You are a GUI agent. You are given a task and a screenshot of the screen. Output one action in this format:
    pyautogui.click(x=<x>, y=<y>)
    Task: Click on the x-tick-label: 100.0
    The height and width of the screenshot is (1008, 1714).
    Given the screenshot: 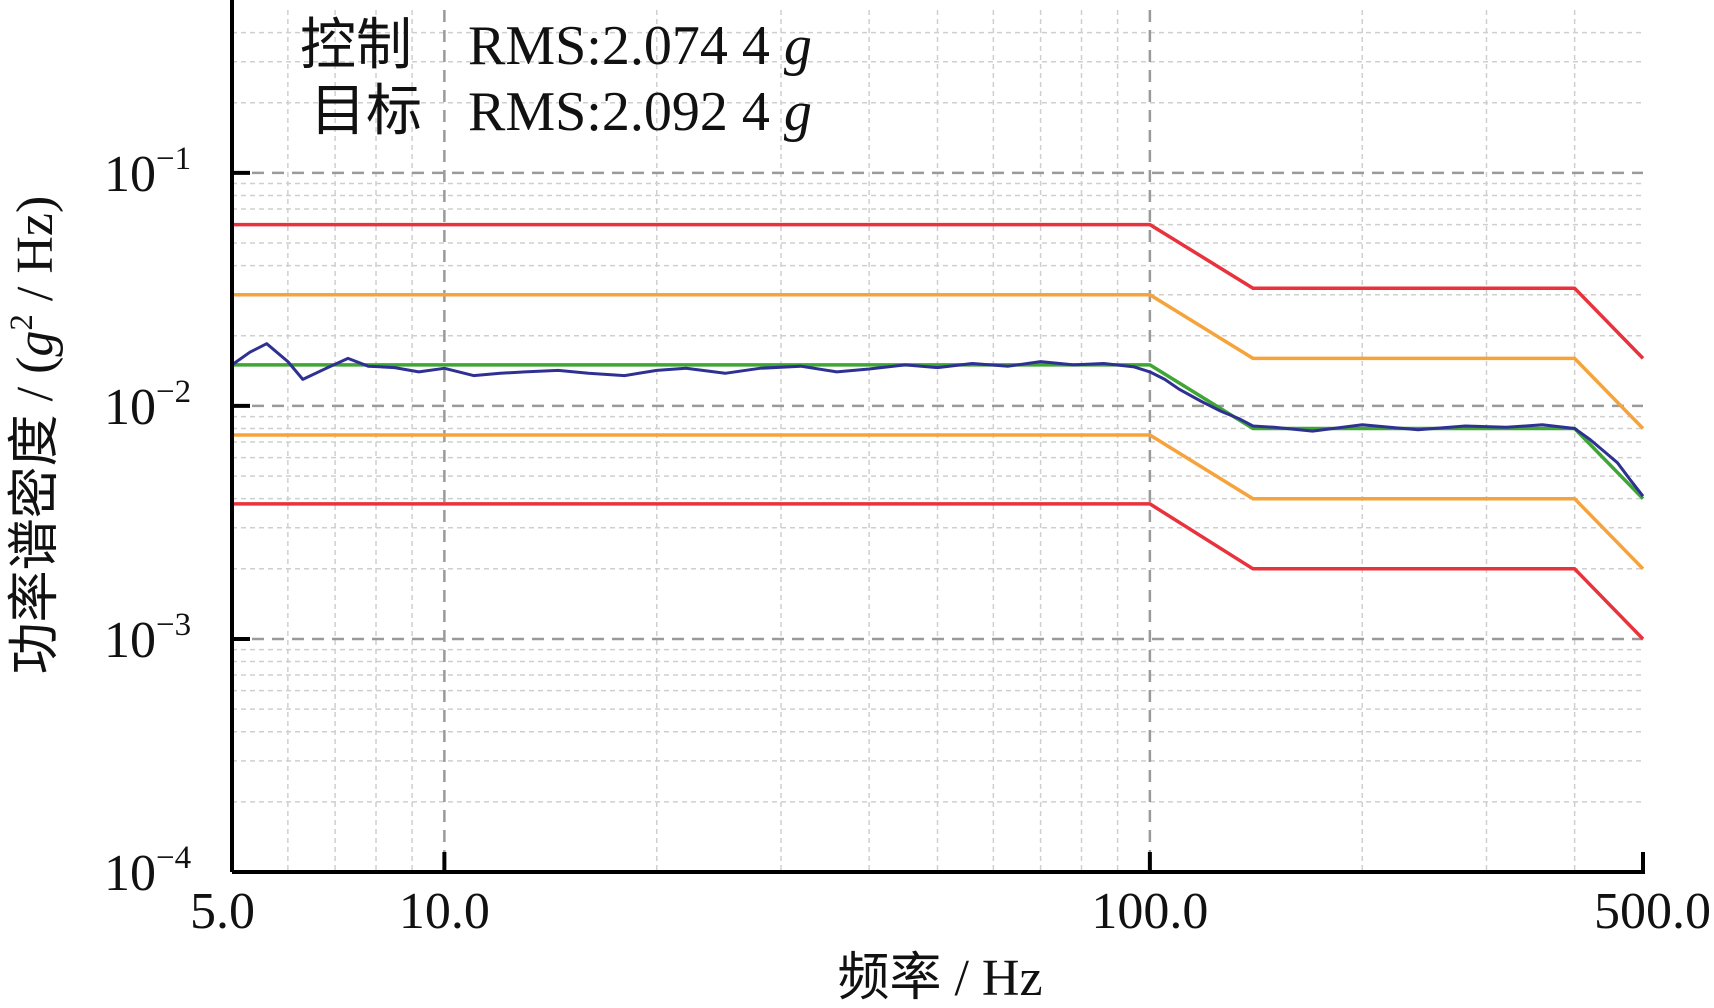 What is the action you would take?
    pyautogui.click(x=1149, y=911)
    